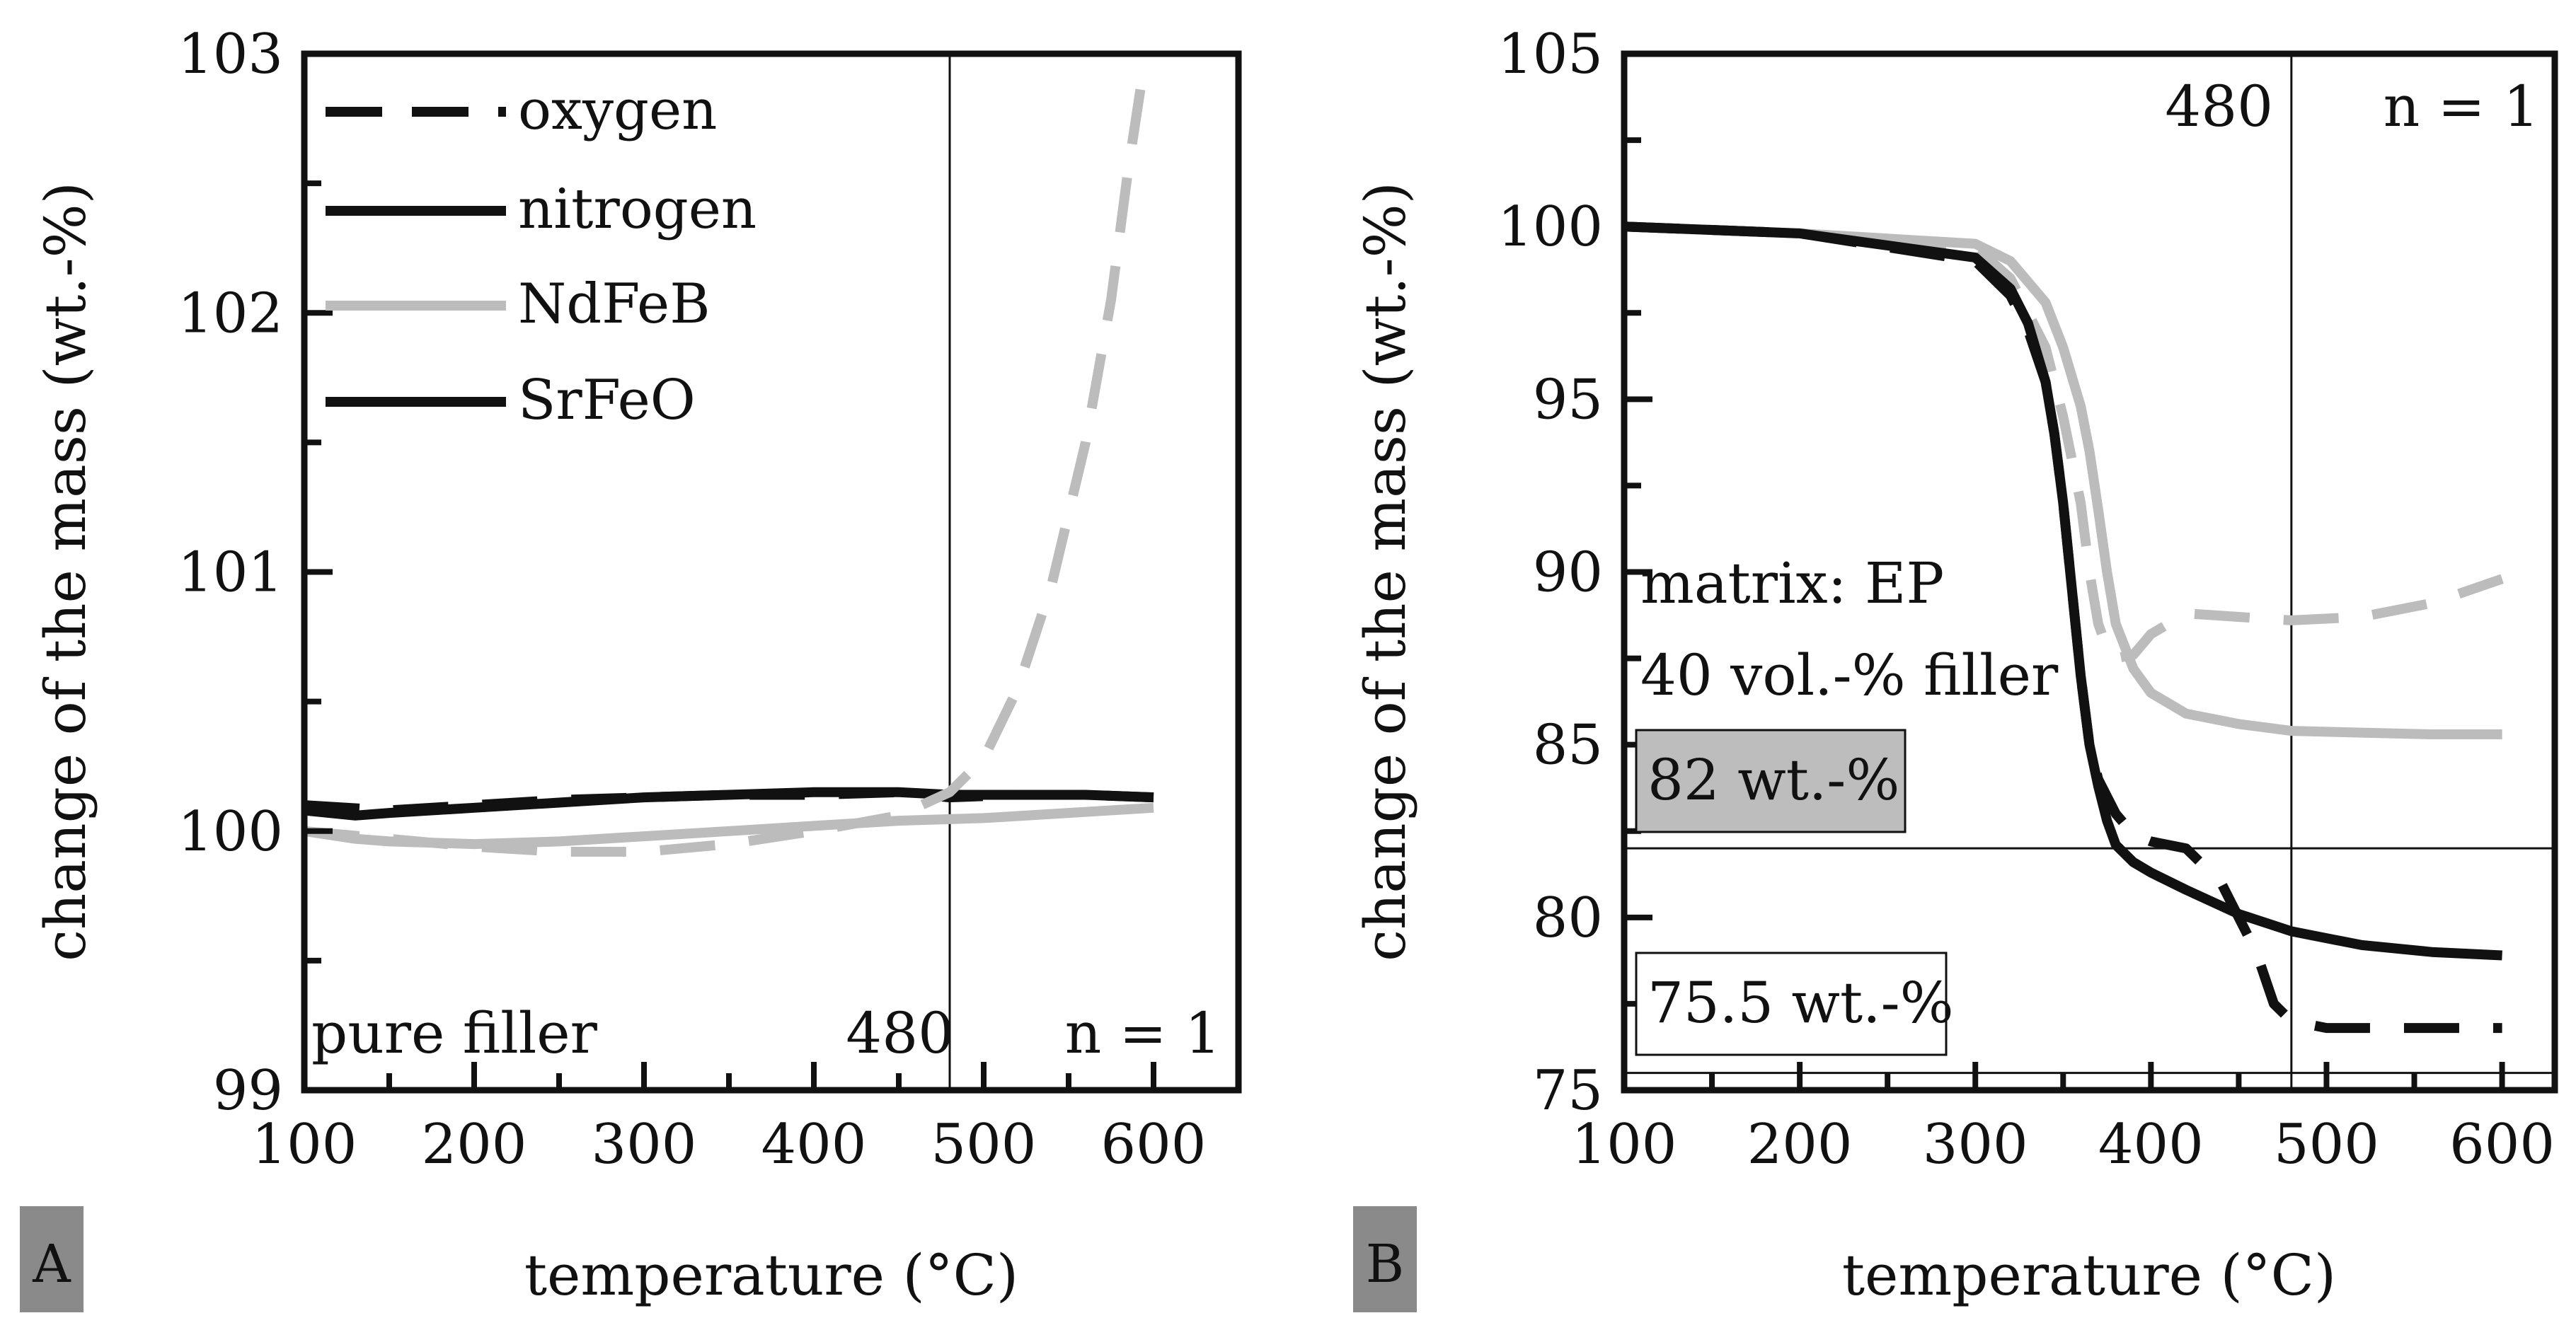 Image resolution: width=2576 pixels, height=1330 pixels. Describe the element at coordinates (1568, 918) in the screenshot. I see `y-tick-label-80-b: 80` at that location.